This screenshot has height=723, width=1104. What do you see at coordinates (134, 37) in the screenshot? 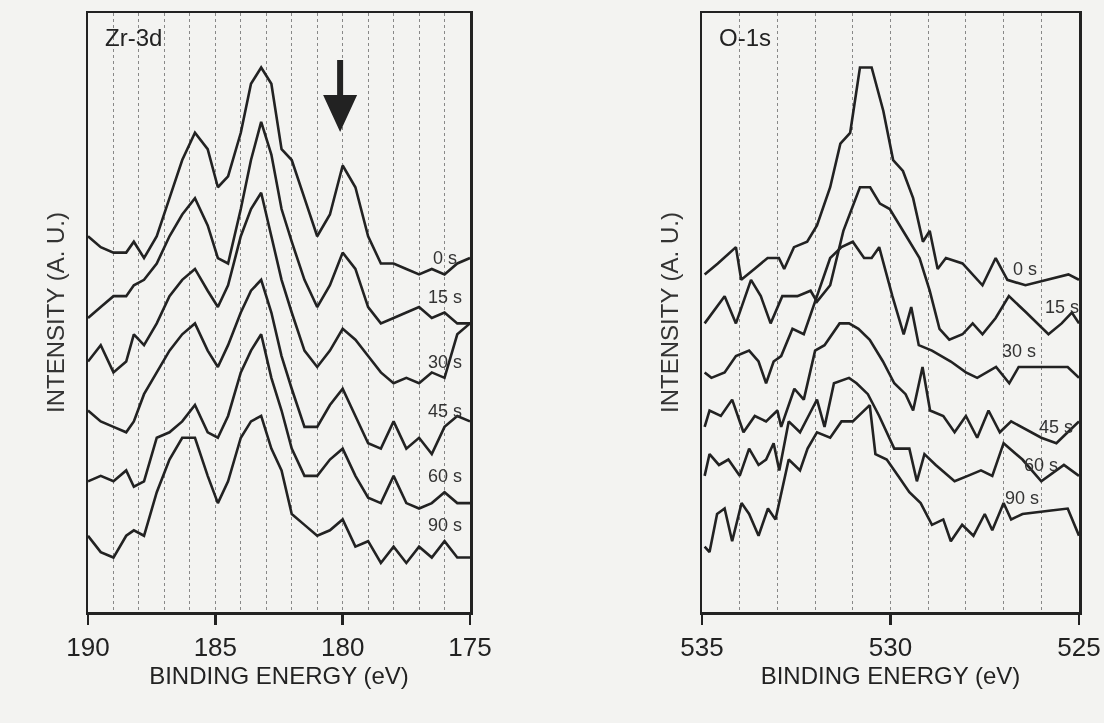
I see `text: Zr-3d` at bounding box center [134, 37].